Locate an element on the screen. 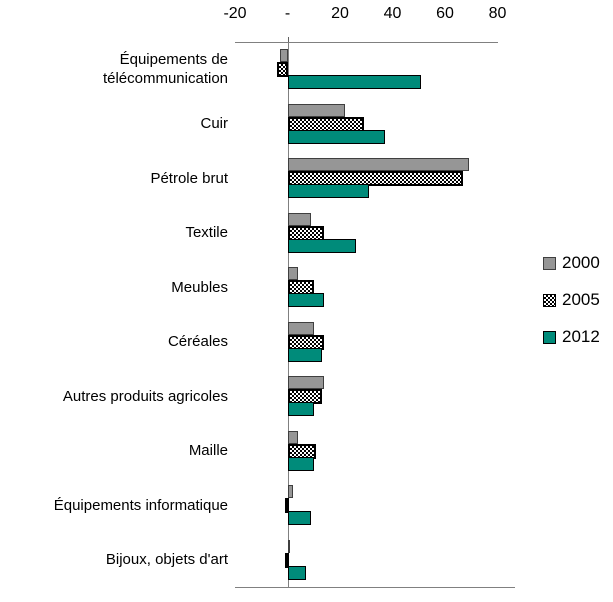  x-tick-label: 20 is located at coordinates (340, 13).